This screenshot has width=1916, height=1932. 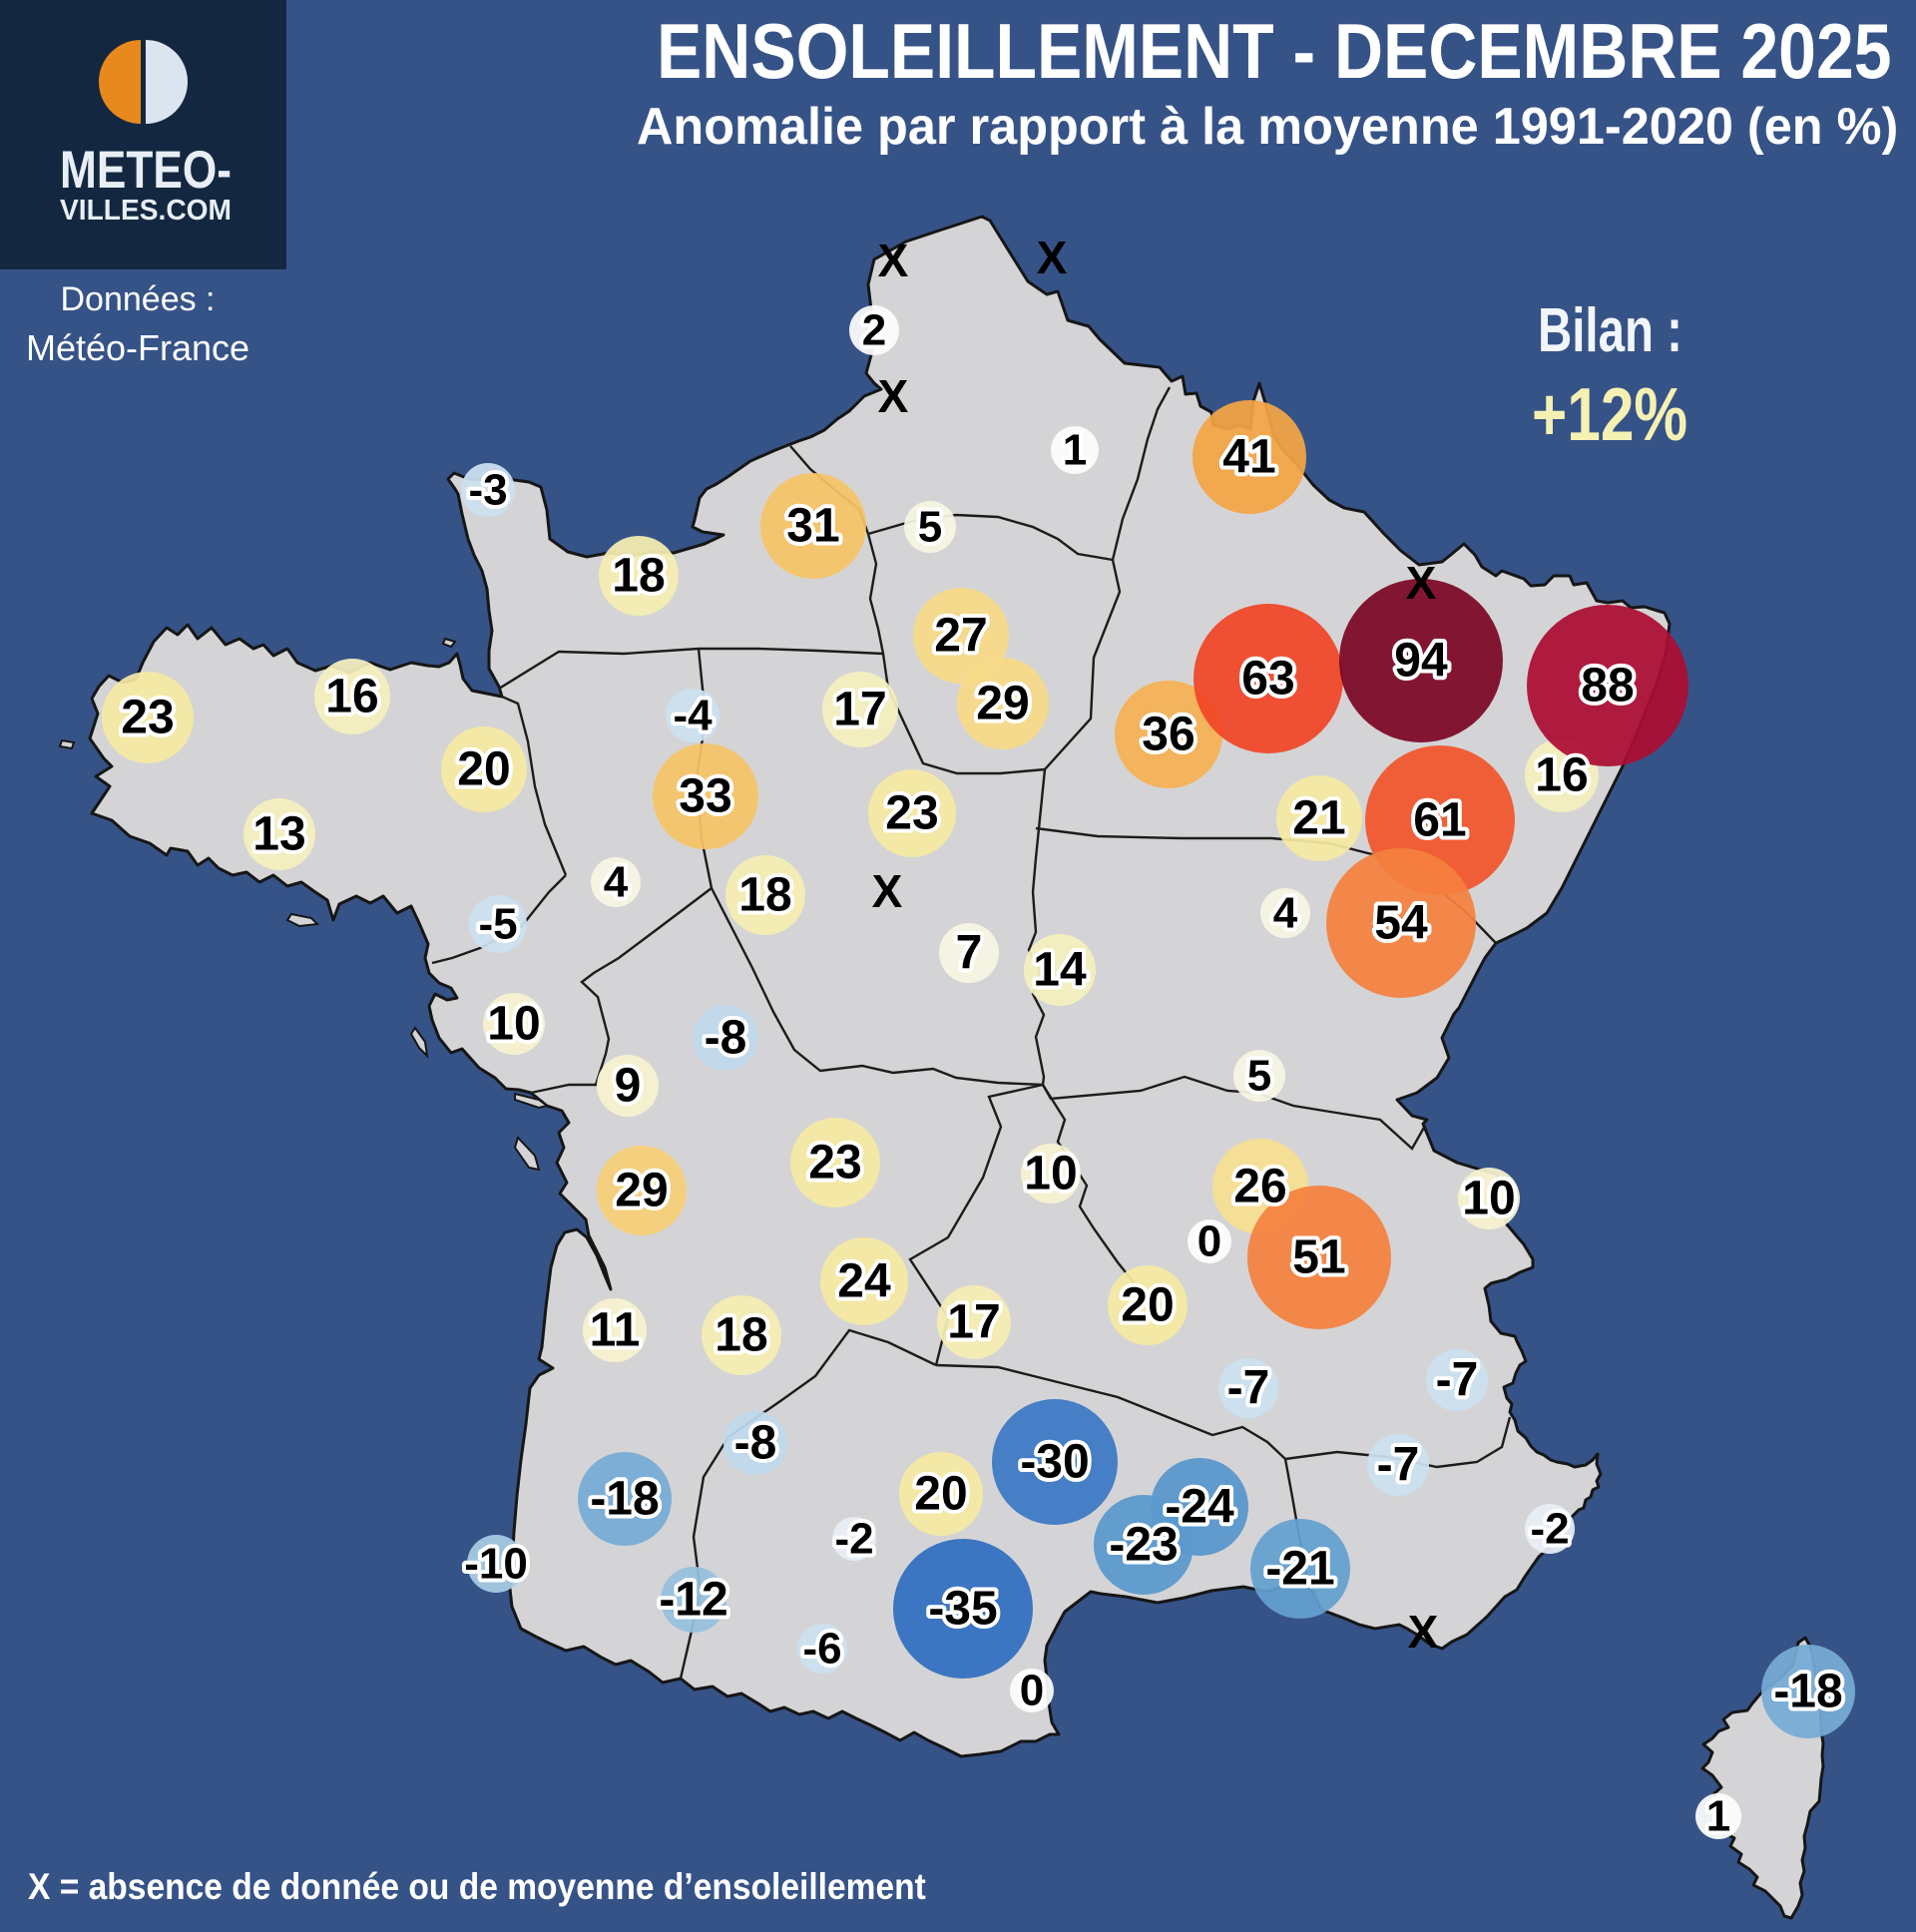 I want to click on svg-text: 41, so click(x=1248, y=457).